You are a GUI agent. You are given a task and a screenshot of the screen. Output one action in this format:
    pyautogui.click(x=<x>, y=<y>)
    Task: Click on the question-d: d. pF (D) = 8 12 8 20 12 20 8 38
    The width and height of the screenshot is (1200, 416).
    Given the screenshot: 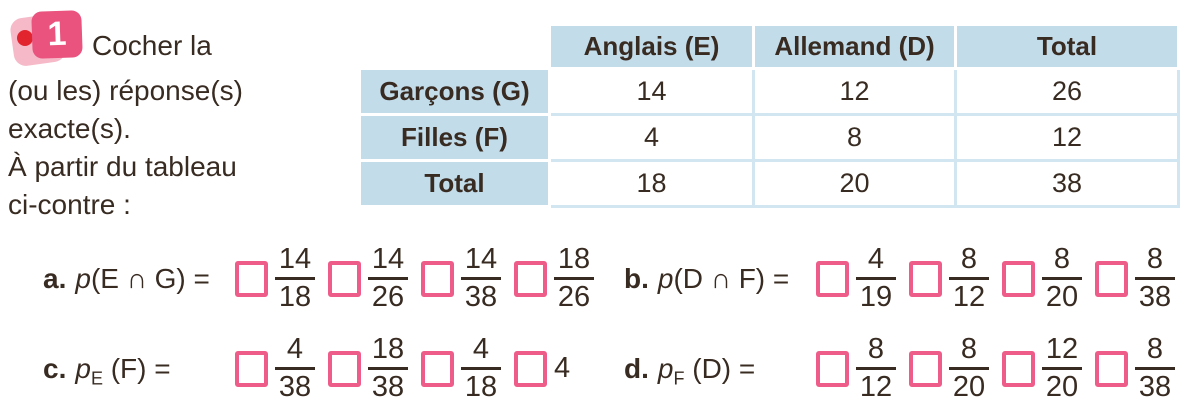 What is the action you would take?
    pyautogui.click(x=906, y=368)
    